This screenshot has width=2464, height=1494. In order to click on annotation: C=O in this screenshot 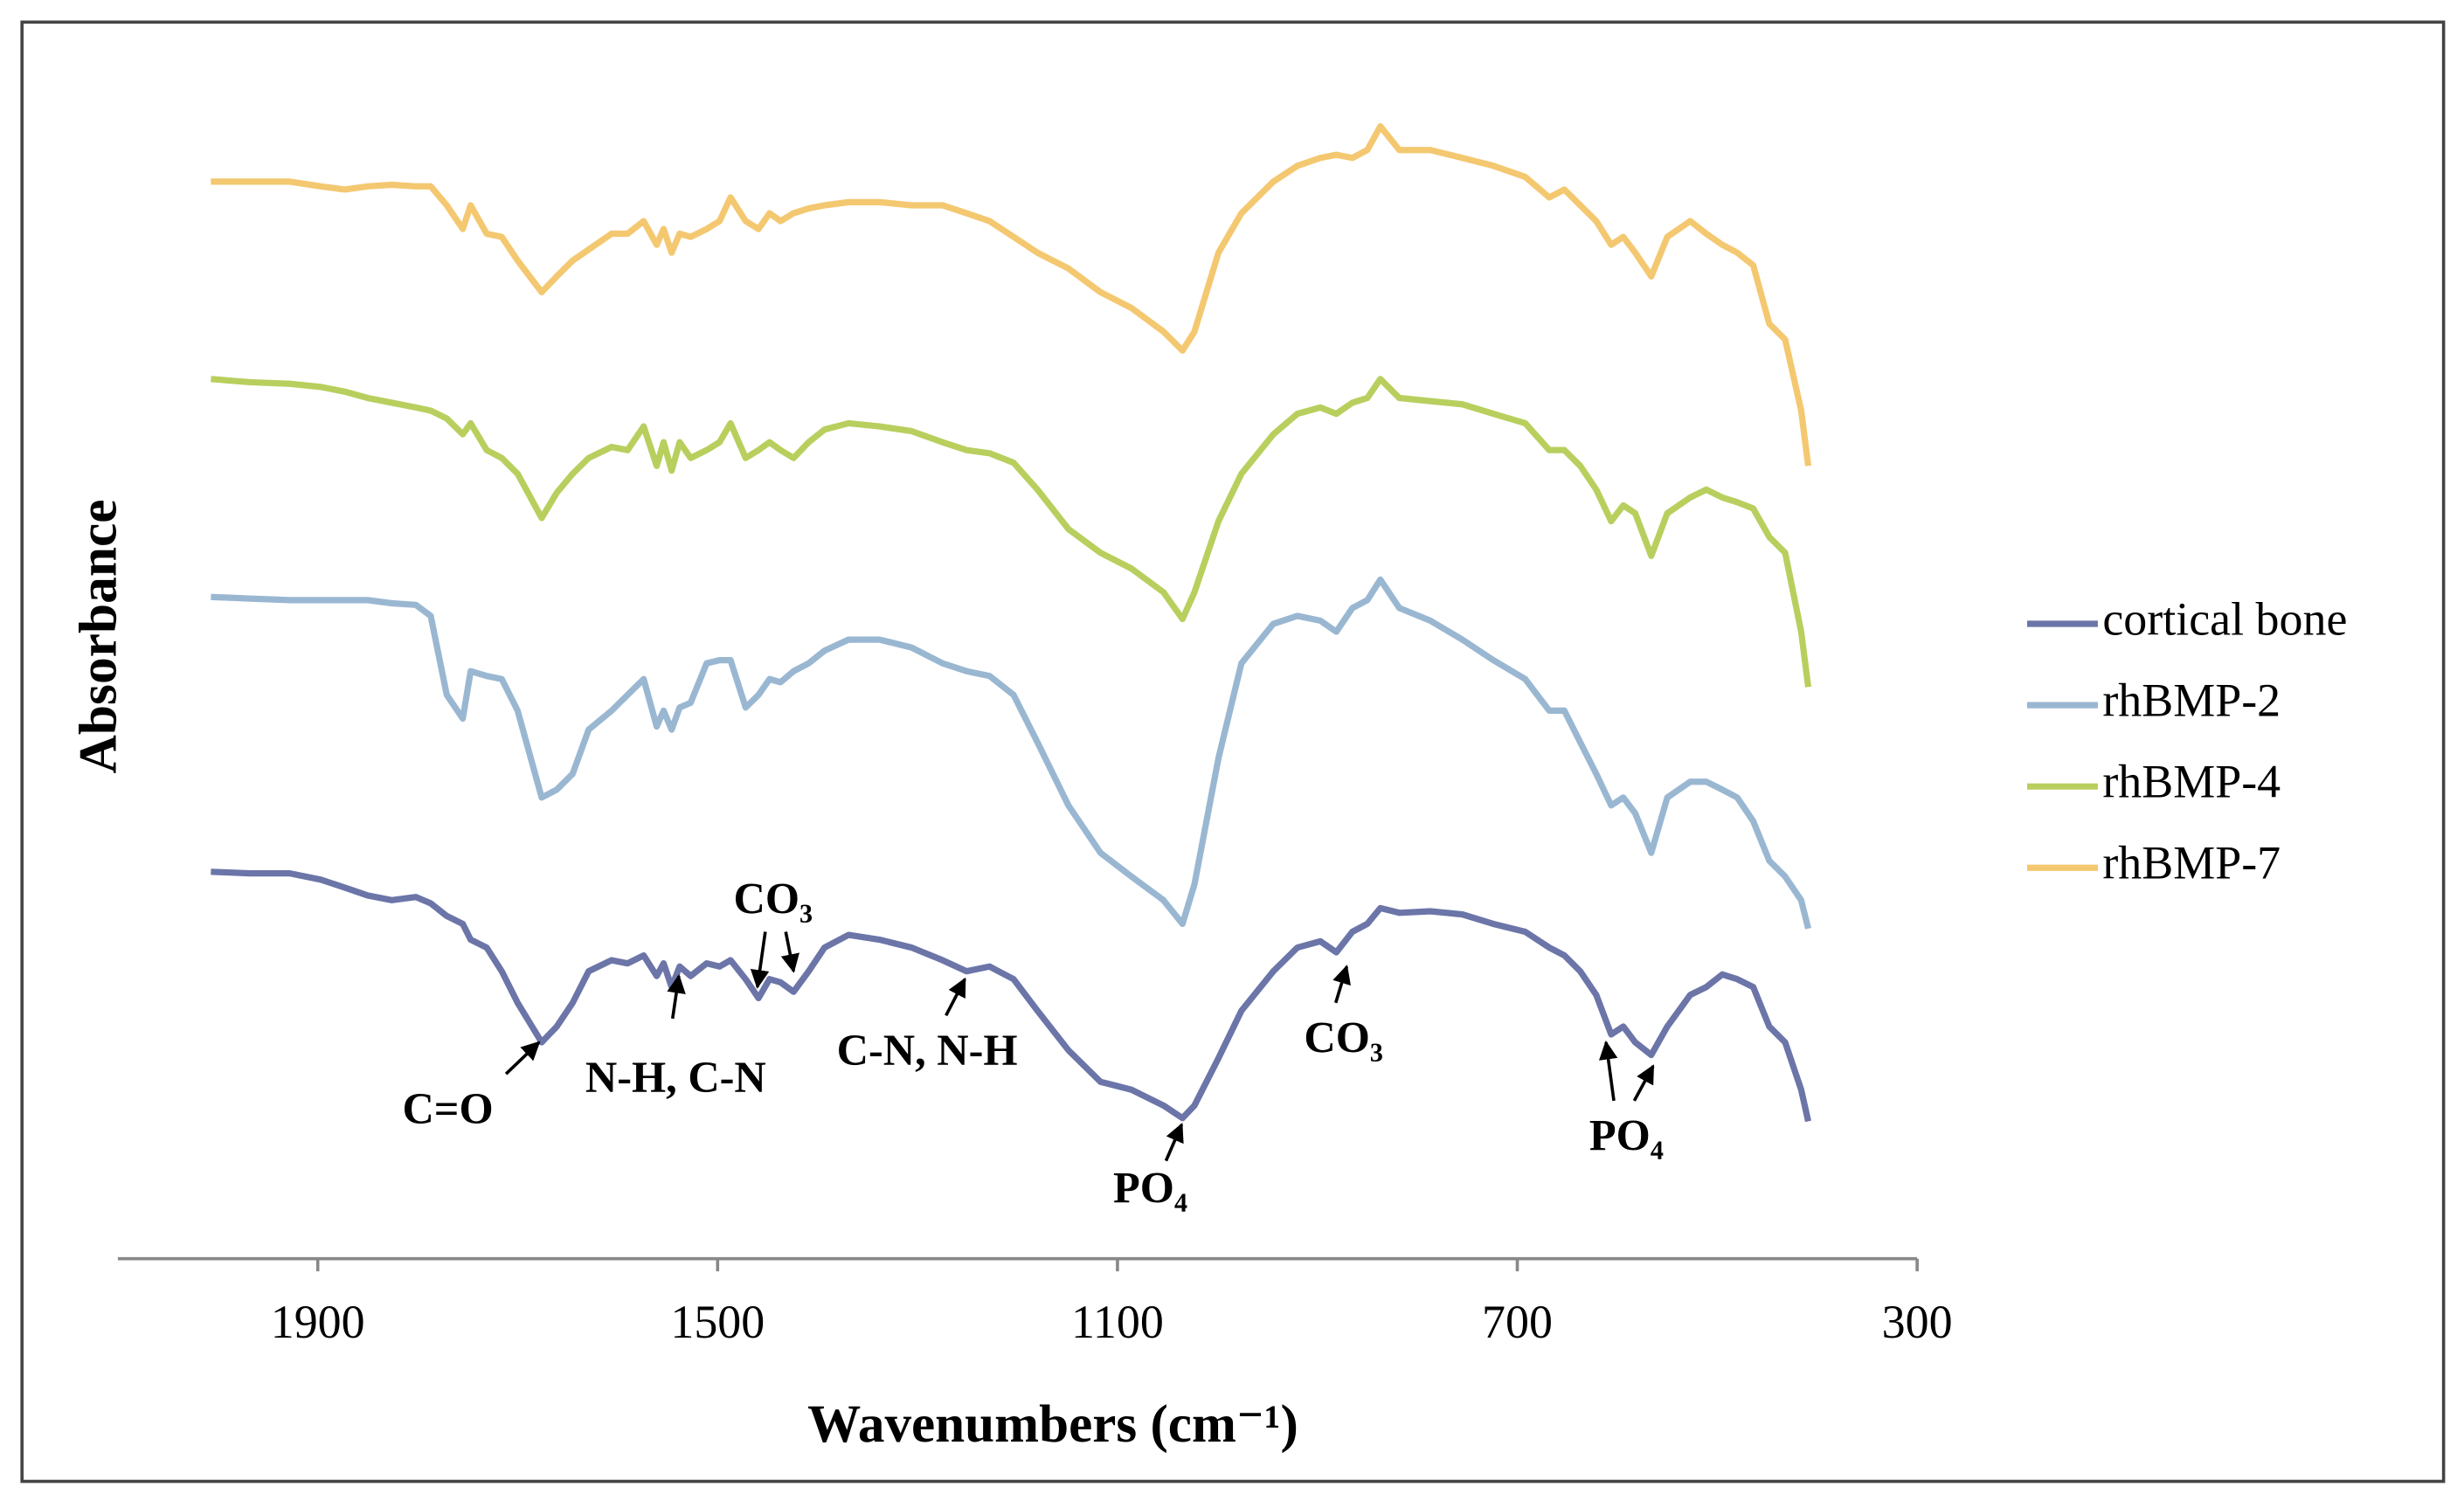, I will do `click(447, 1109)`.